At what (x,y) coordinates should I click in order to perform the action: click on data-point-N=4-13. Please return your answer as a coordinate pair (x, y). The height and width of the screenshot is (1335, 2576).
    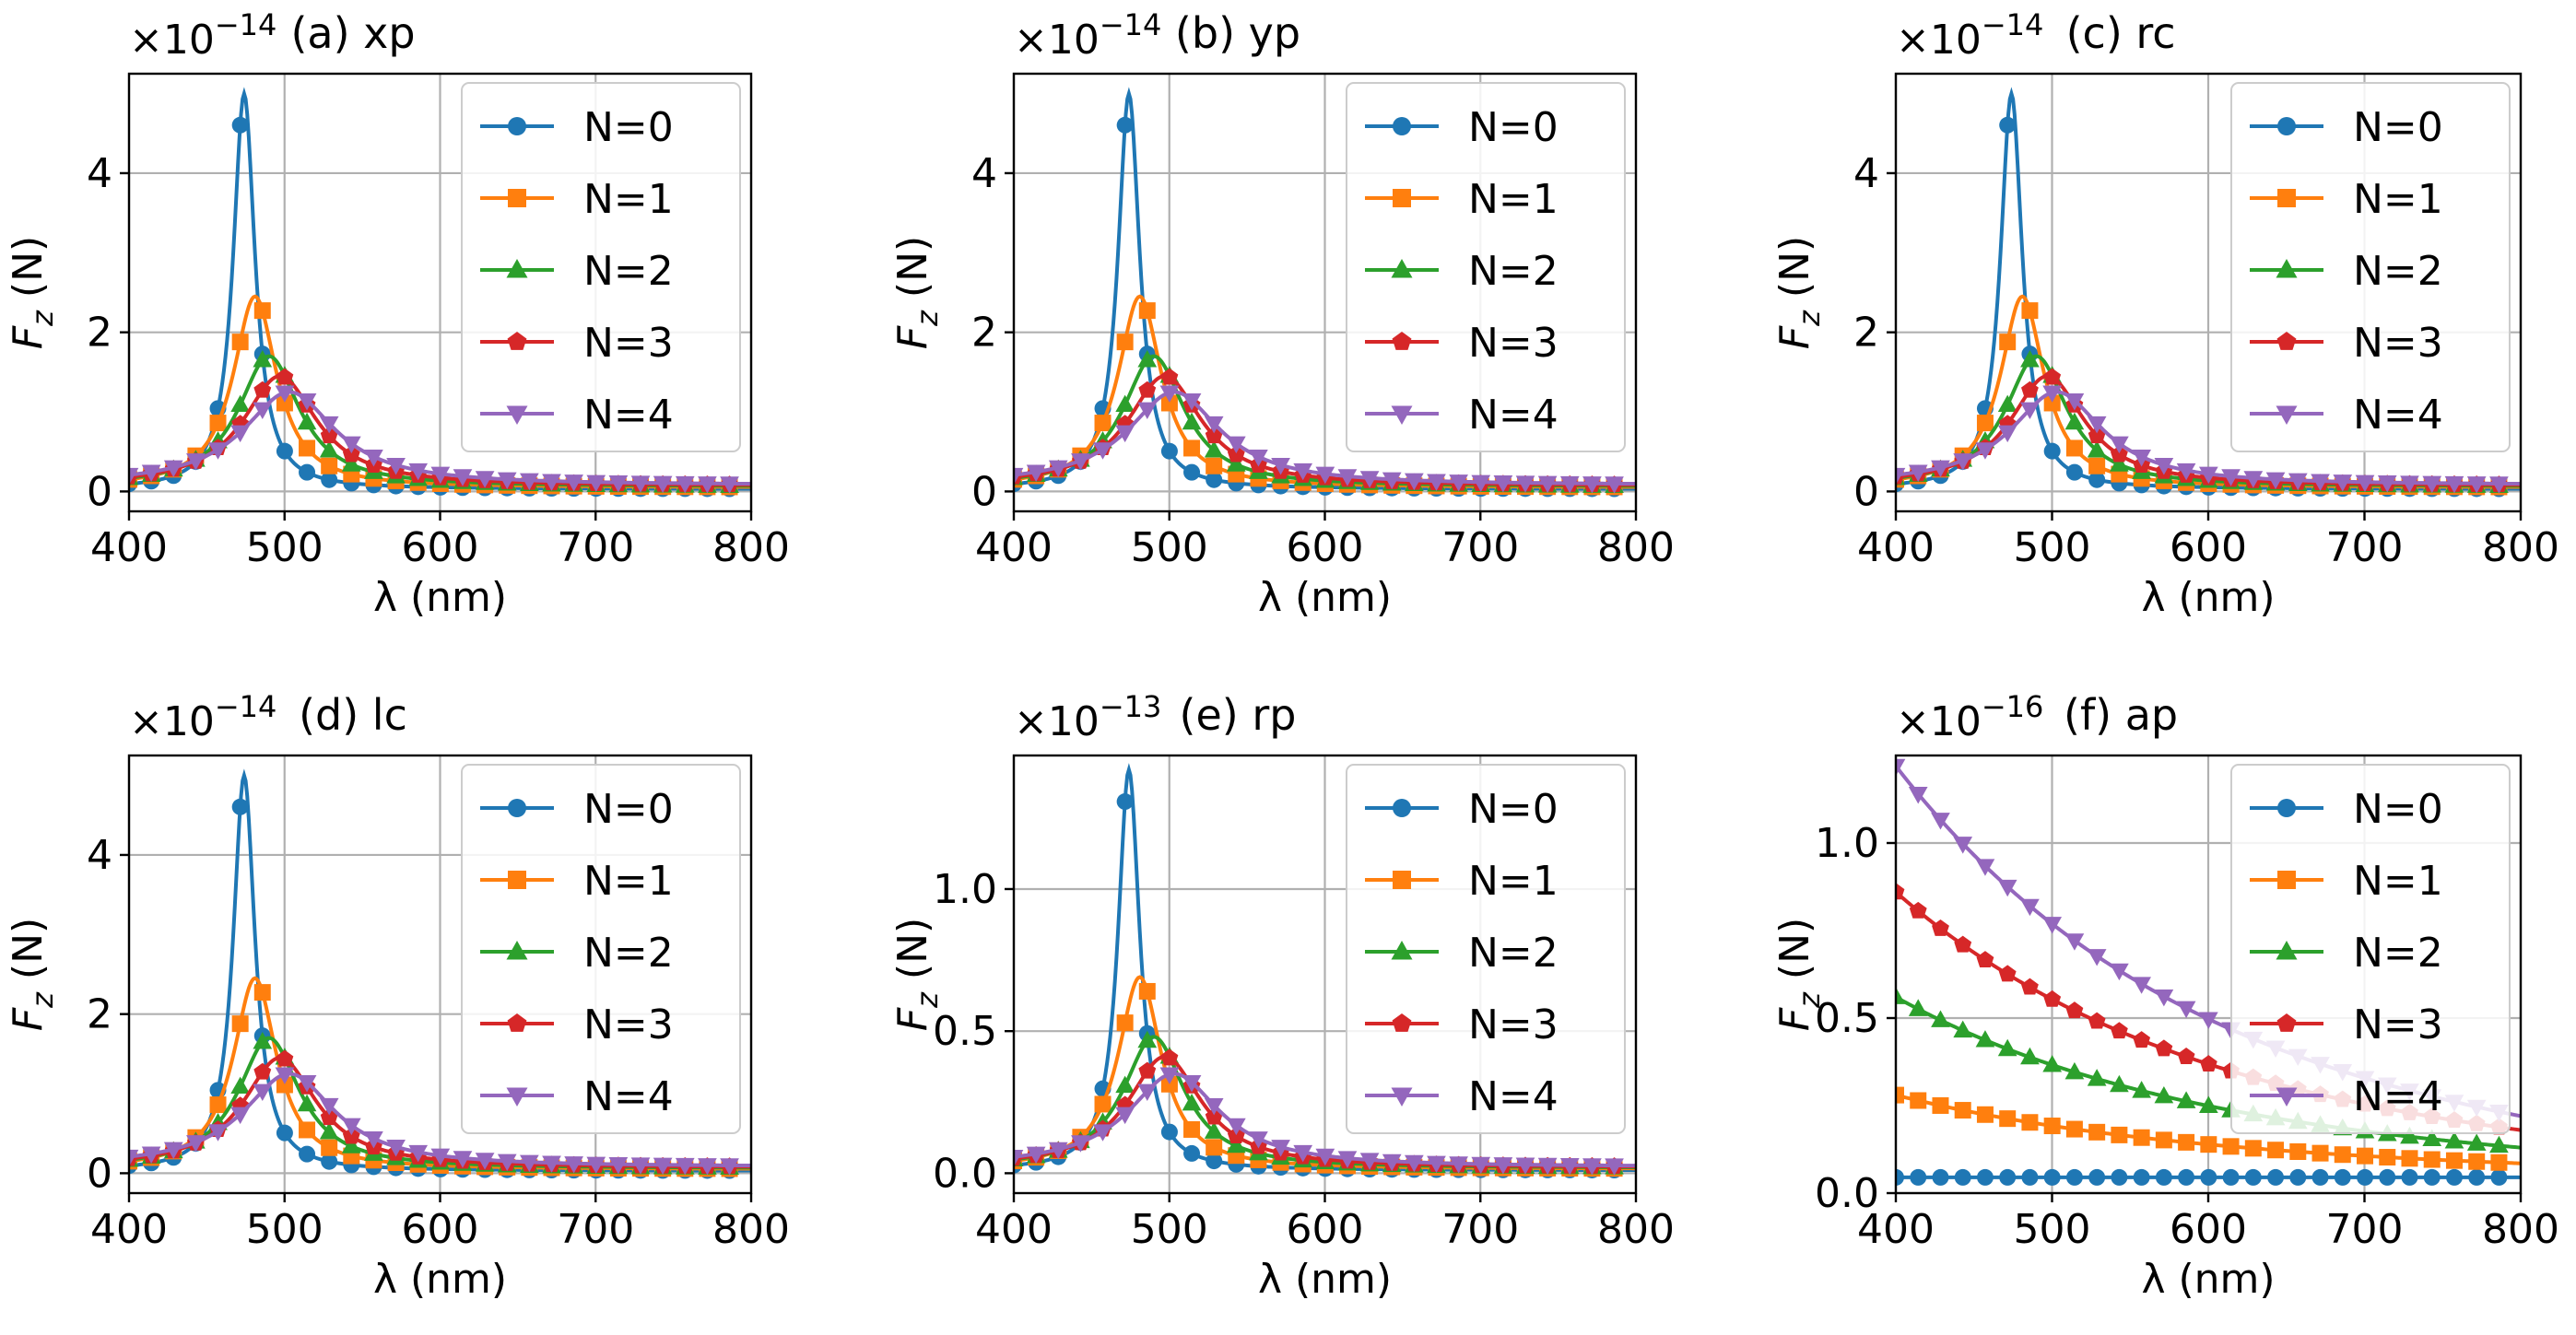
    Looking at the image, I should click on (1303, 472).